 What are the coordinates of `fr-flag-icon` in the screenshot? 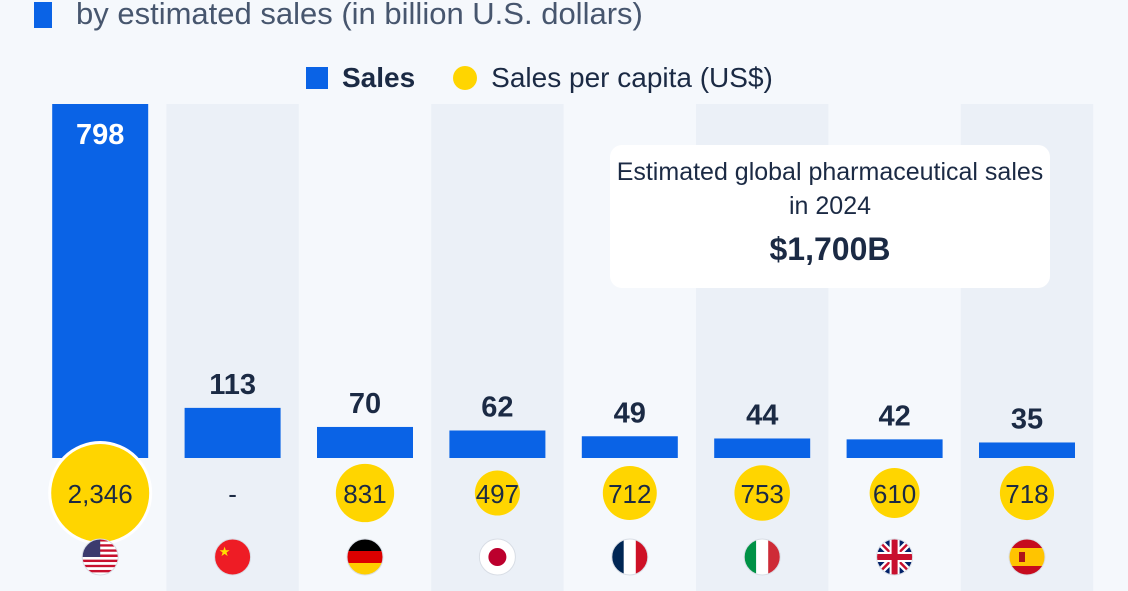 It's located at (629, 557).